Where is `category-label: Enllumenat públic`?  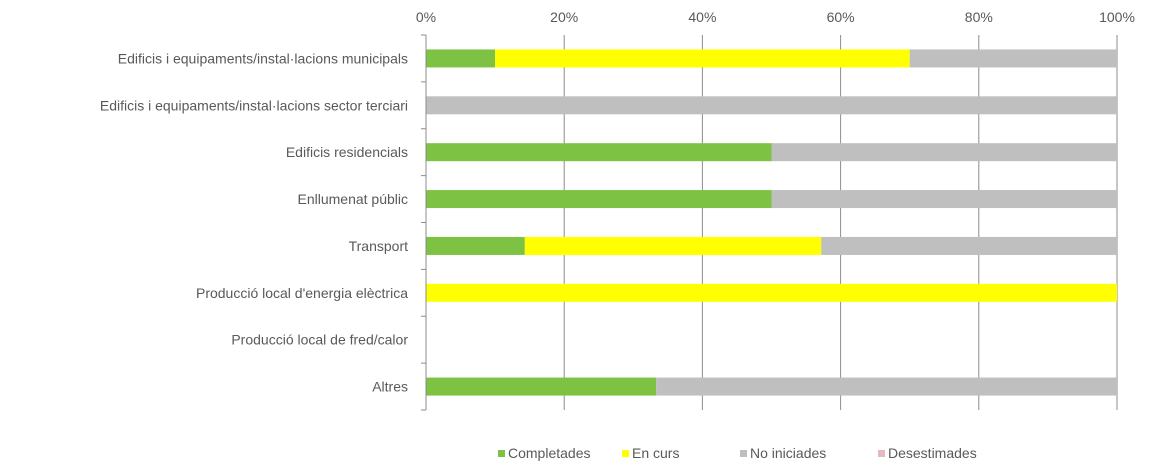 category-label: Enllumenat públic is located at coordinates (352, 199).